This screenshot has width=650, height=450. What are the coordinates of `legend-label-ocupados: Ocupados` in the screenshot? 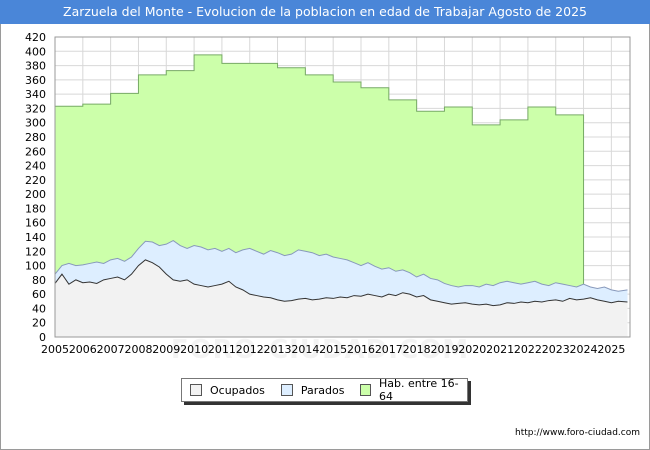 It's located at (237, 390).